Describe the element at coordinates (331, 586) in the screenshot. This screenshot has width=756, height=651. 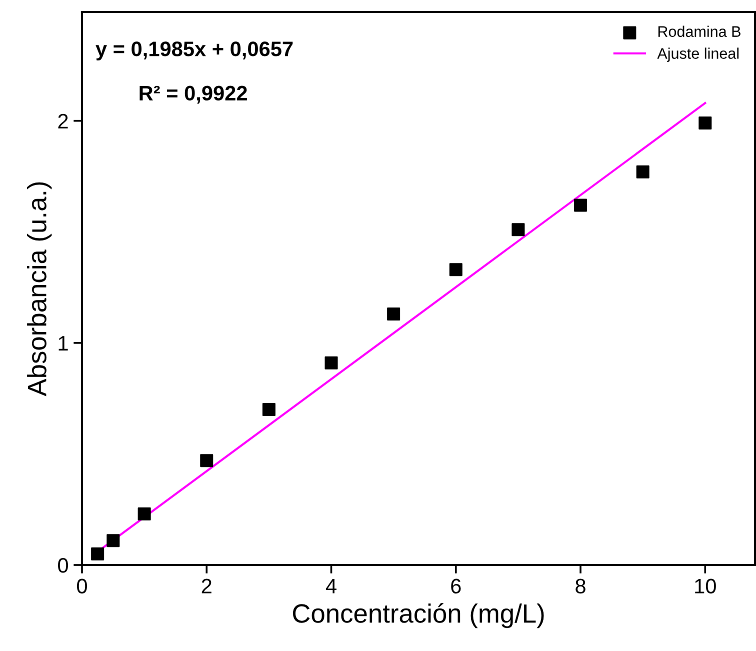
I see `x-tick-label: 4` at that location.